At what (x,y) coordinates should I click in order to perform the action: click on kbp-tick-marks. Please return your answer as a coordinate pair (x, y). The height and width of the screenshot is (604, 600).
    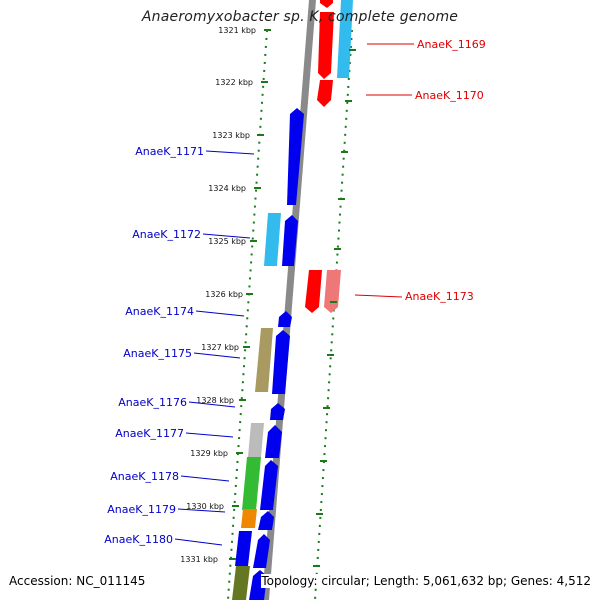
    Looking at the image, I should click on (250, 294).